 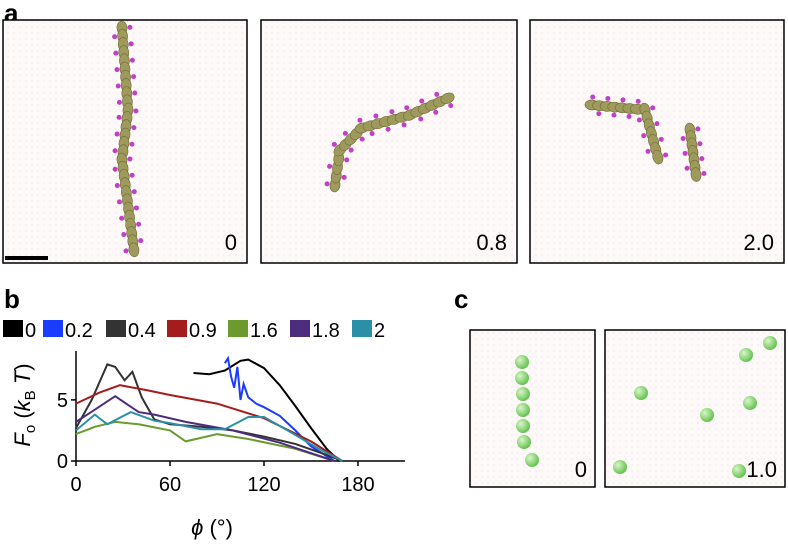 I want to click on legend-label: 0.9, so click(x=203, y=331).